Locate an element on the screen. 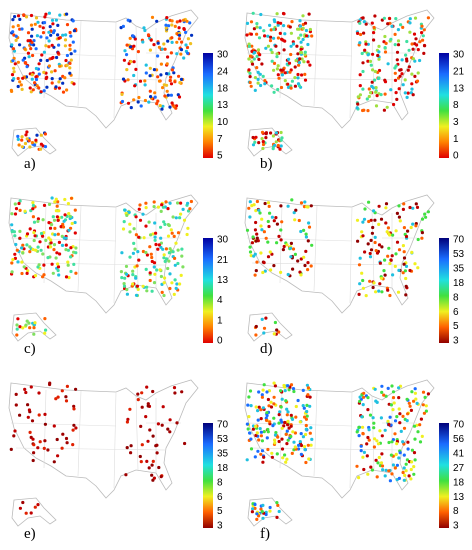 The width and height of the screenshot is (472, 550). colorbar-tick-label: 56 is located at coordinates (459, 439).